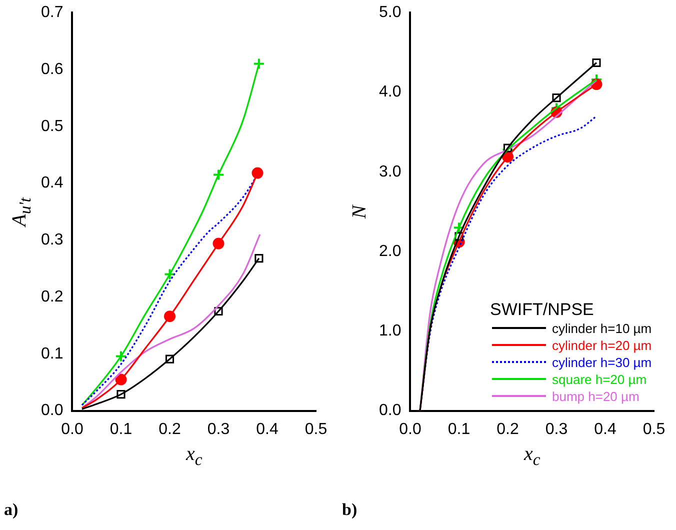 The image size is (676, 530). What do you see at coordinates (360, 211) in the screenshot?
I see `y-axis-title: N` at bounding box center [360, 211].